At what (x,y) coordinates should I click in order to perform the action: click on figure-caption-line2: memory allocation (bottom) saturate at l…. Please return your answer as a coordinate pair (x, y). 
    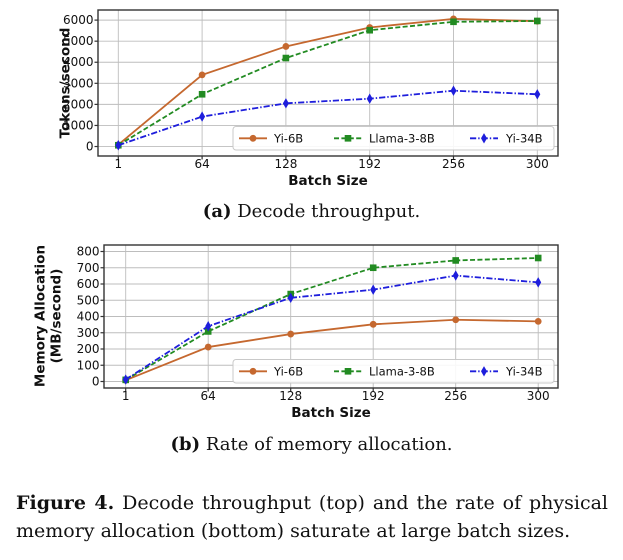
    Looking at the image, I should click on (293, 531).